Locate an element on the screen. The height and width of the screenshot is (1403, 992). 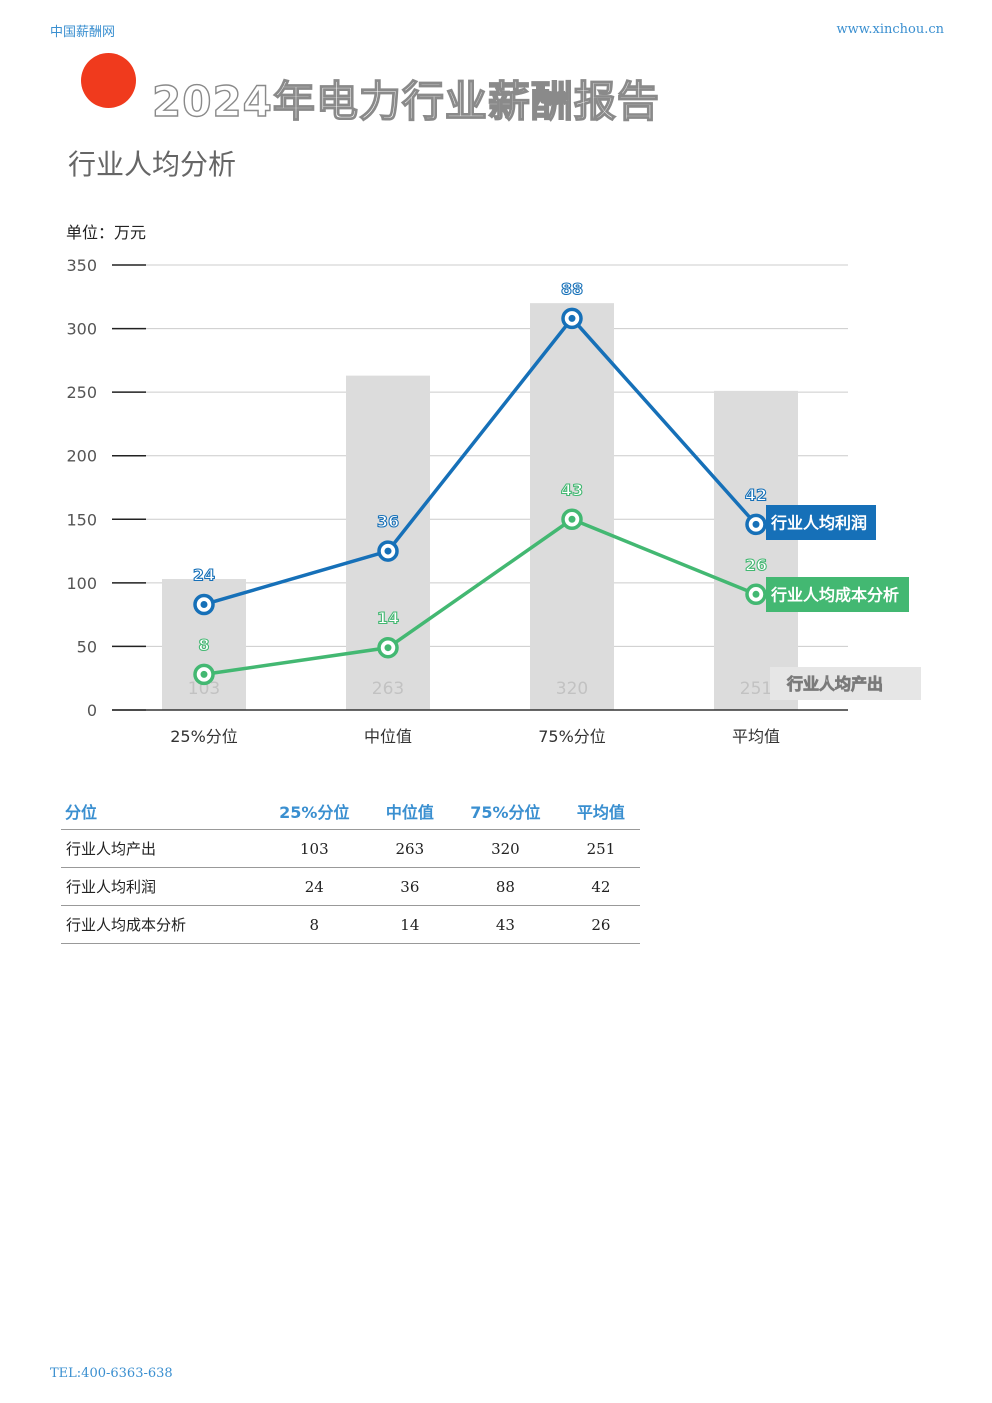
table-header-cell: 75%分位 is located at coordinates (505, 812).